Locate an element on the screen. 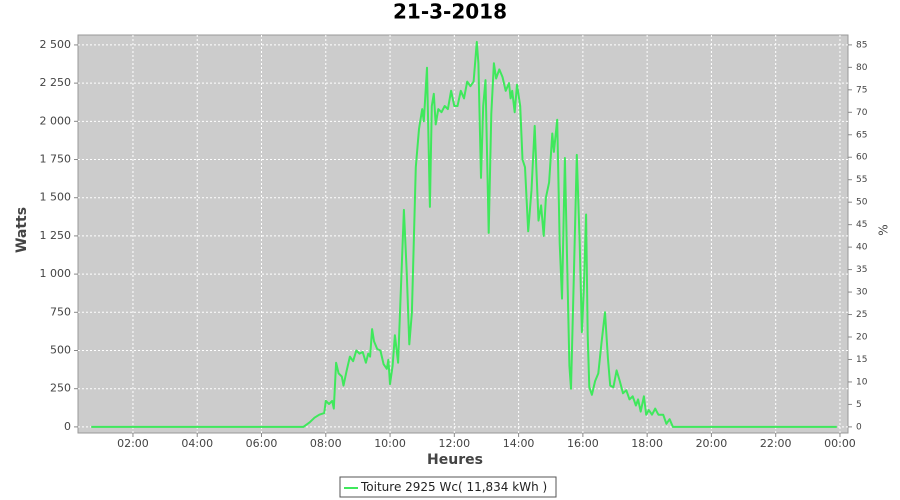 This screenshot has width=900, height=500. y2-tick-label: 55 is located at coordinates (861, 180).